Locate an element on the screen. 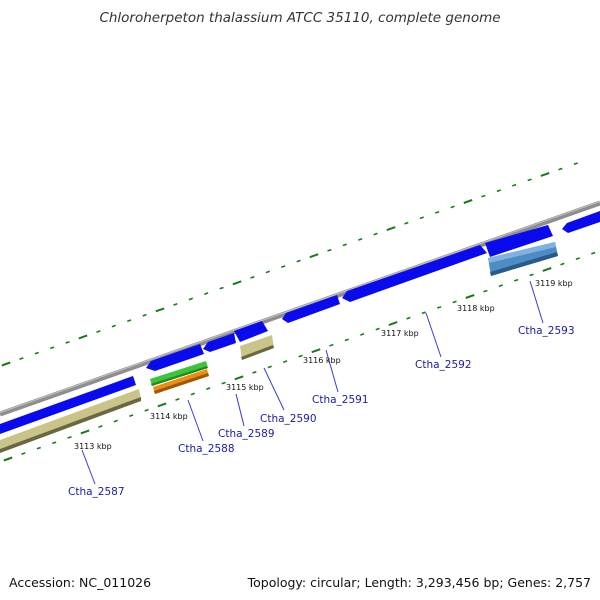  accession-label: Accession: NC_011026 is located at coordinates (80, 582).